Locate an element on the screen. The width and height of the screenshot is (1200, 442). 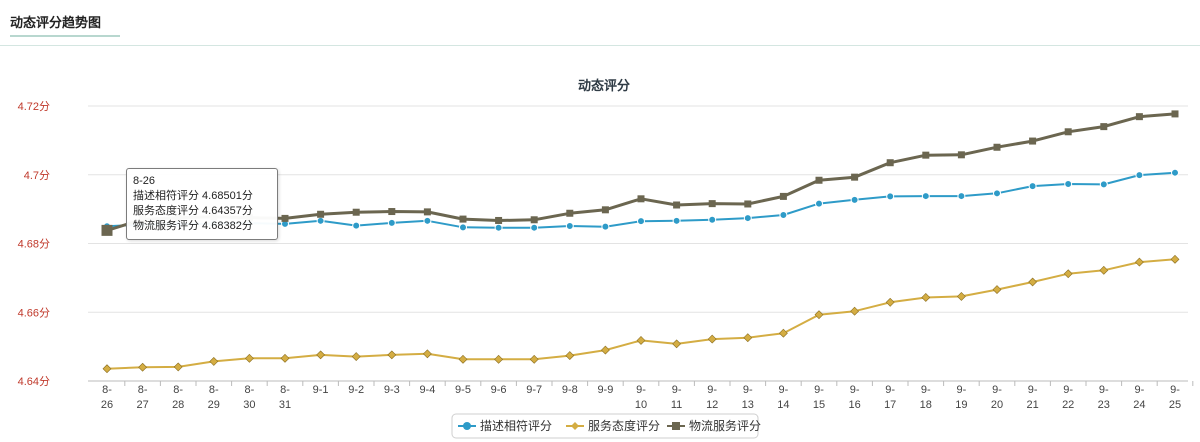
x-tick-label: 9-2 is located at coordinates (356, 390).